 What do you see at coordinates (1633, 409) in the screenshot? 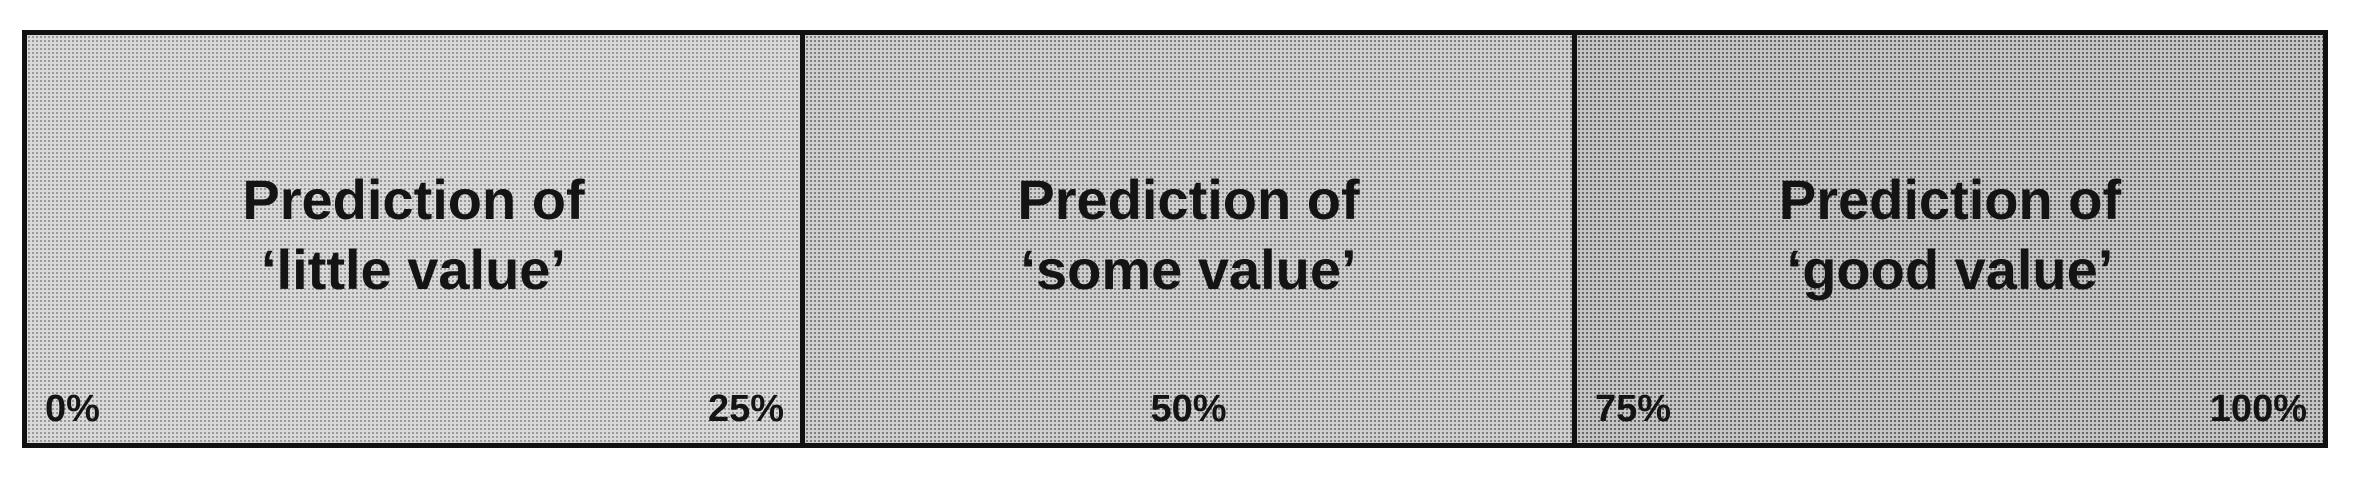
I see `percent-label-75: 75%` at bounding box center [1633, 409].